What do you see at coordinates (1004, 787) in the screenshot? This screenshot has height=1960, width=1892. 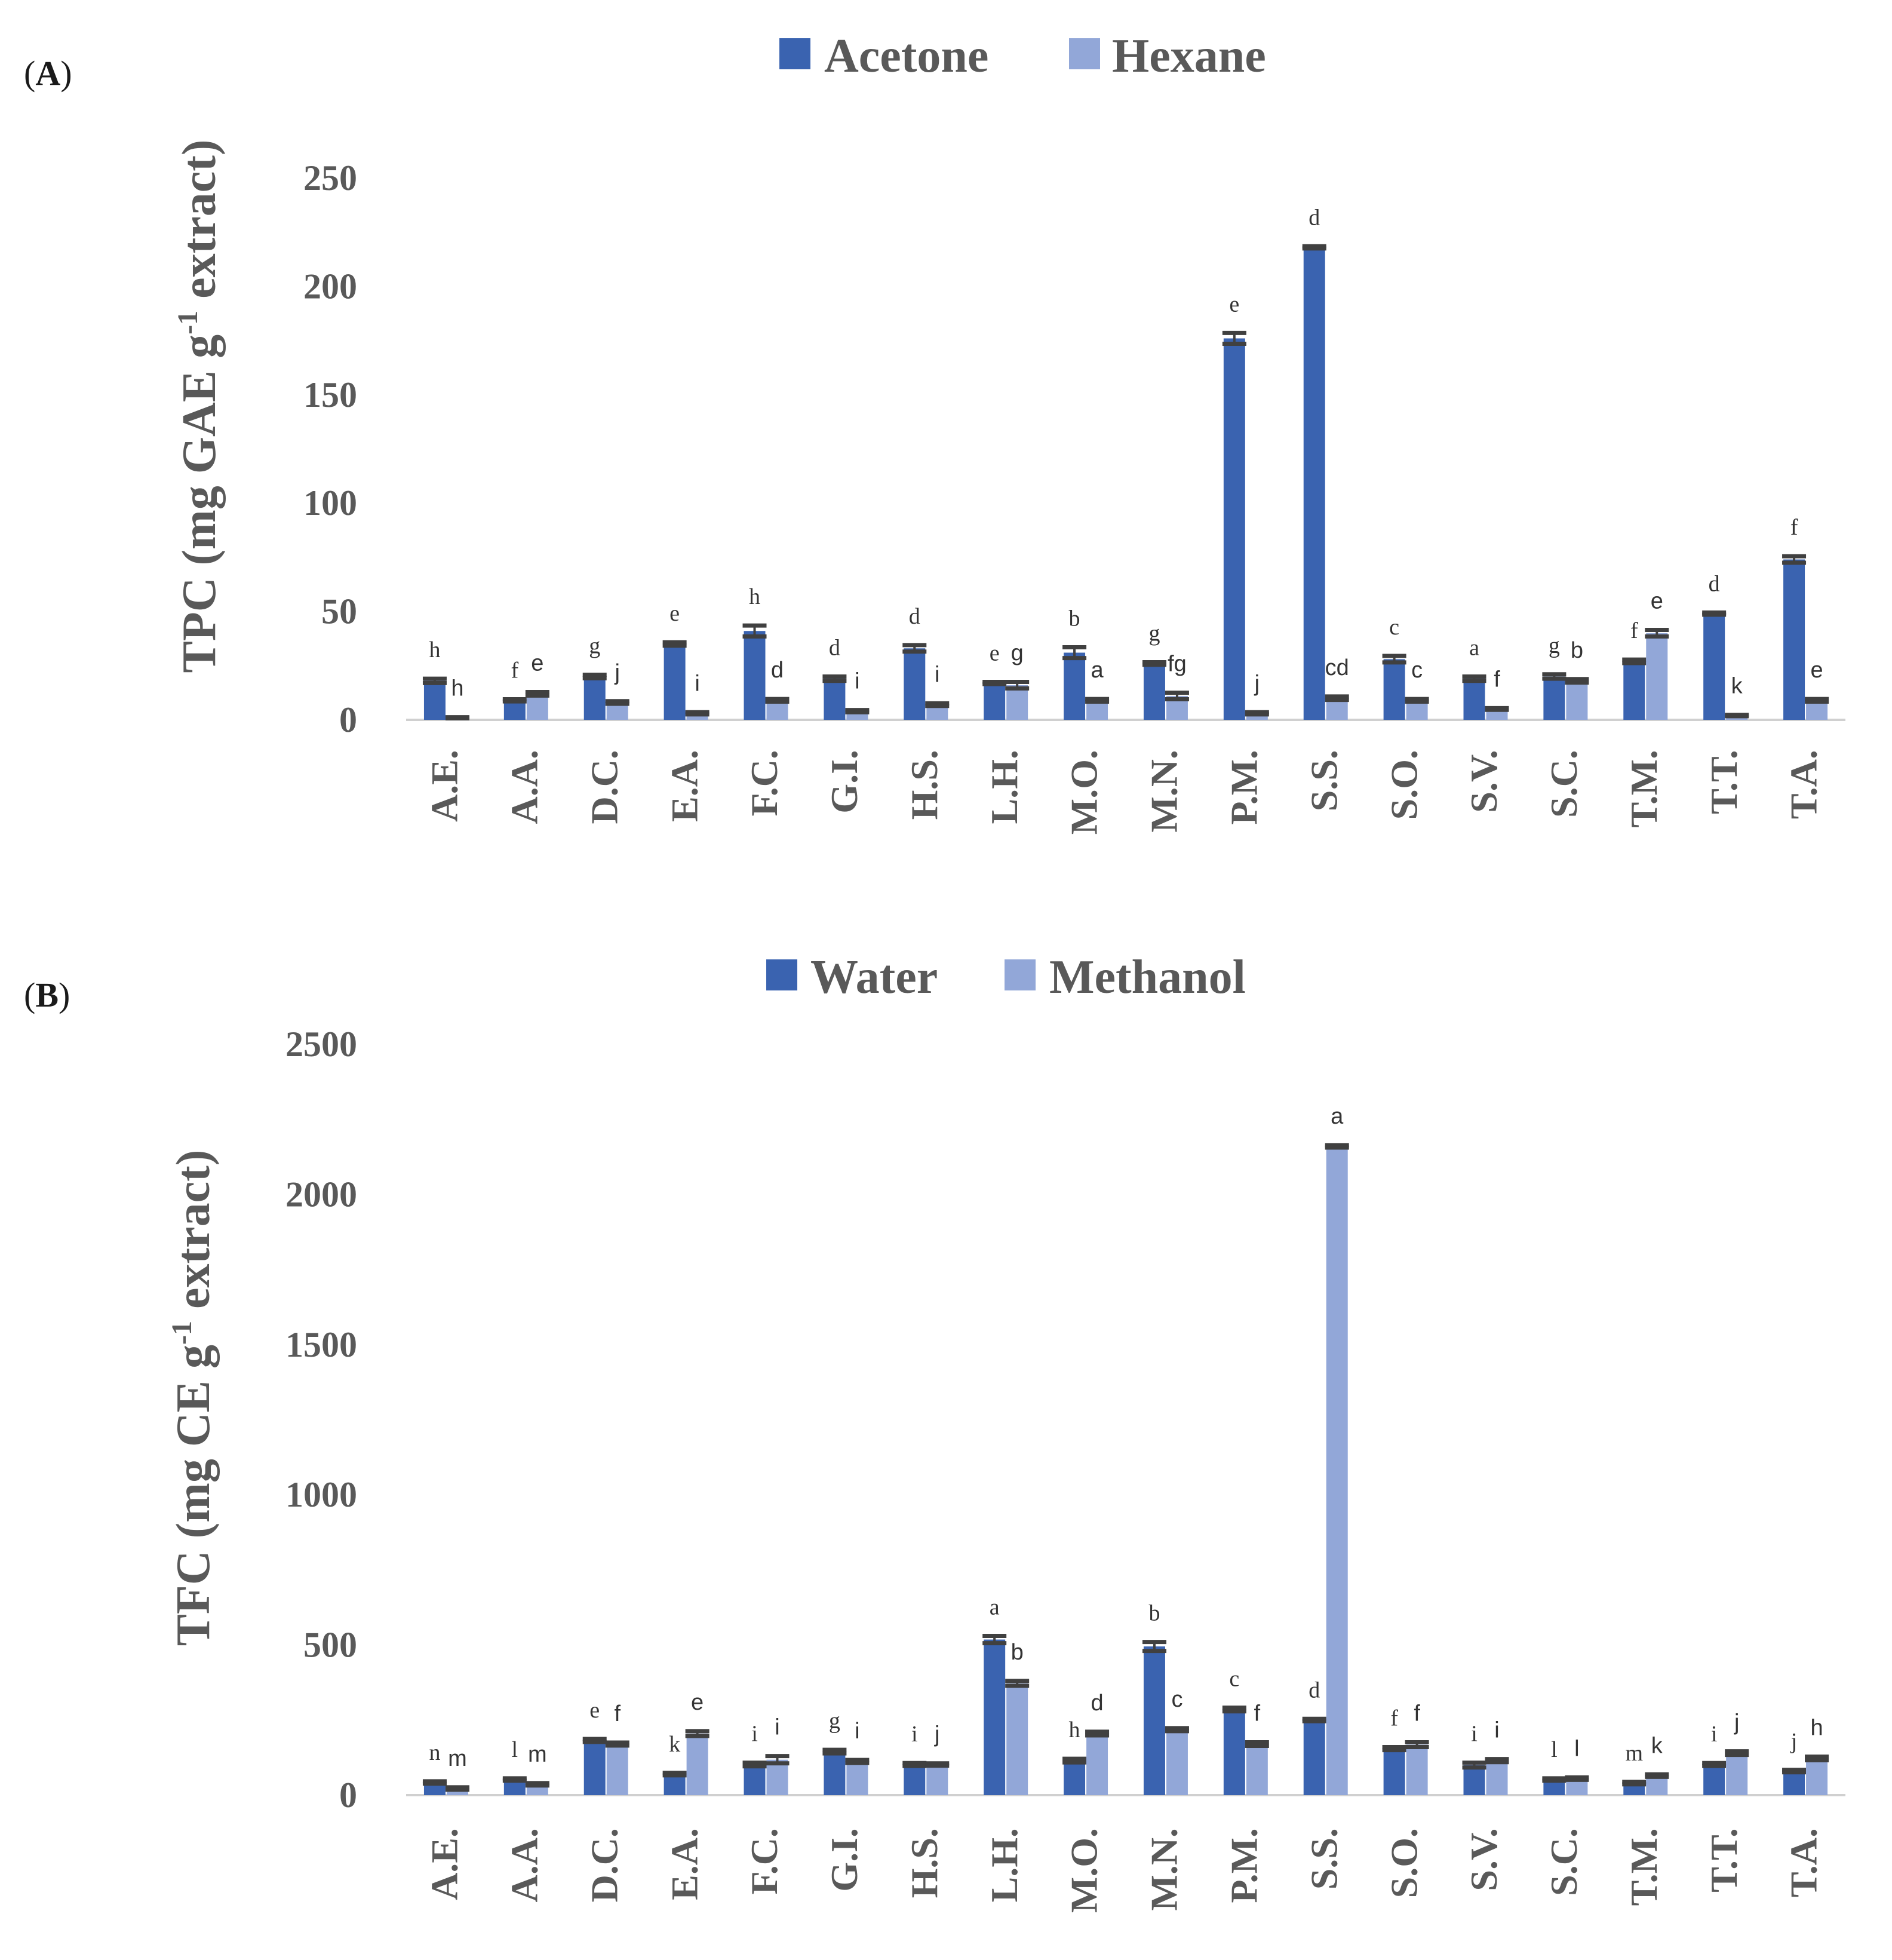 I see `x-tick-label: L.H.` at bounding box center [1004, 787].